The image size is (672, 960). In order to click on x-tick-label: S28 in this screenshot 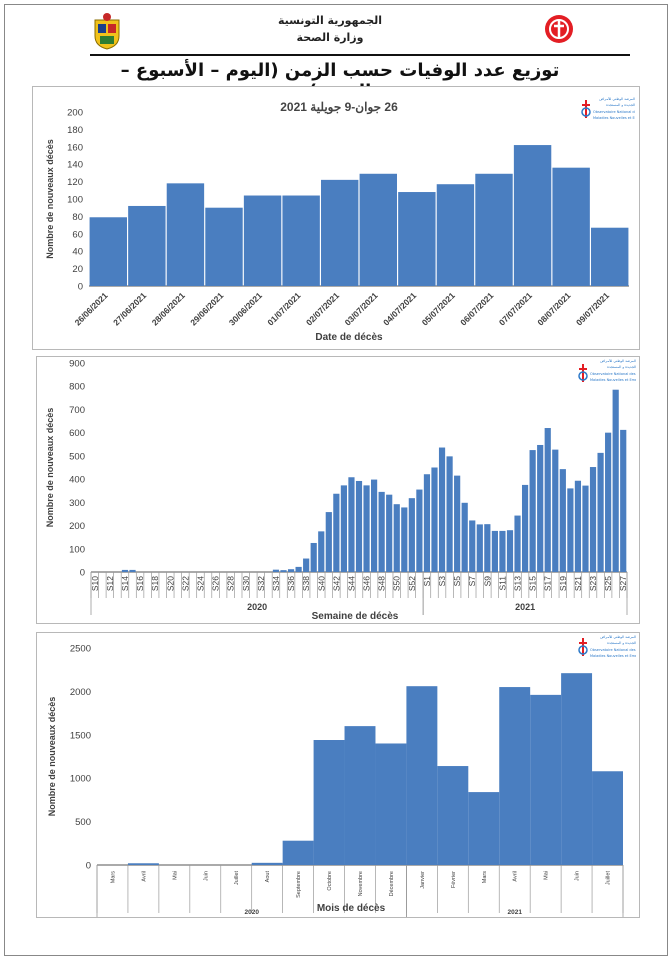, I will do `click(231, 583)`.